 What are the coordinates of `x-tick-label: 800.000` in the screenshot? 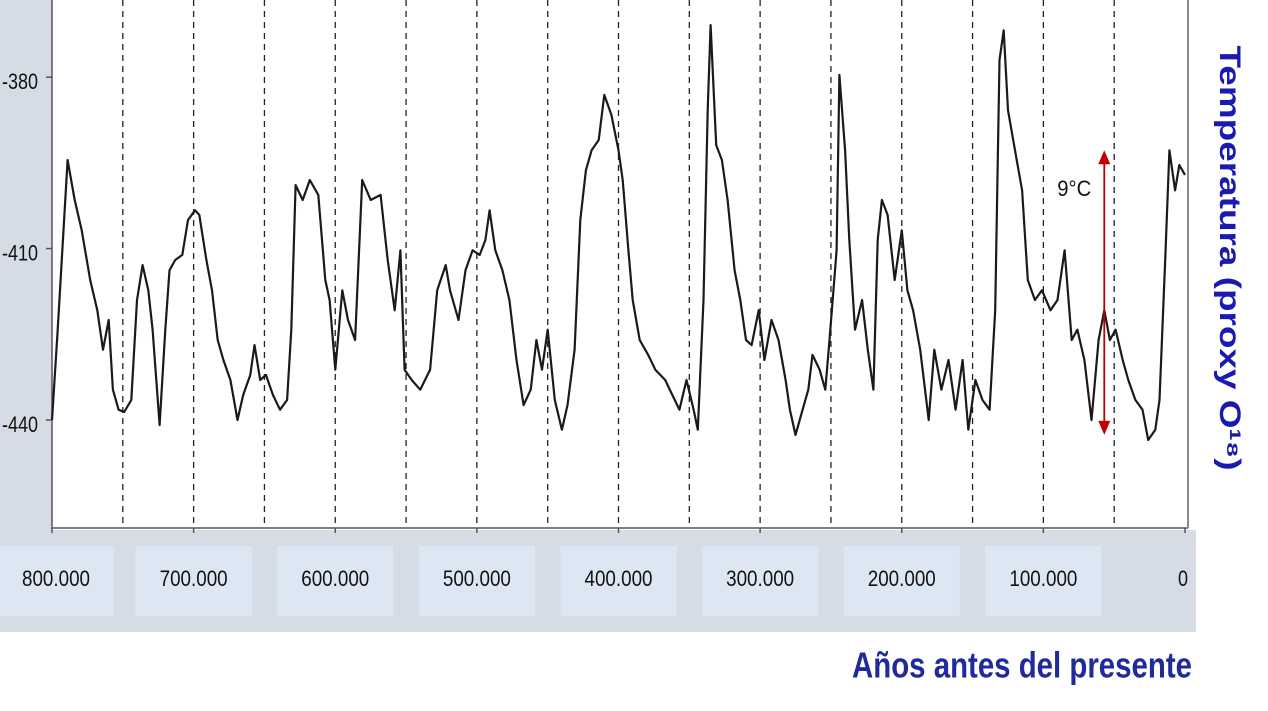 It's located at (56, 578).